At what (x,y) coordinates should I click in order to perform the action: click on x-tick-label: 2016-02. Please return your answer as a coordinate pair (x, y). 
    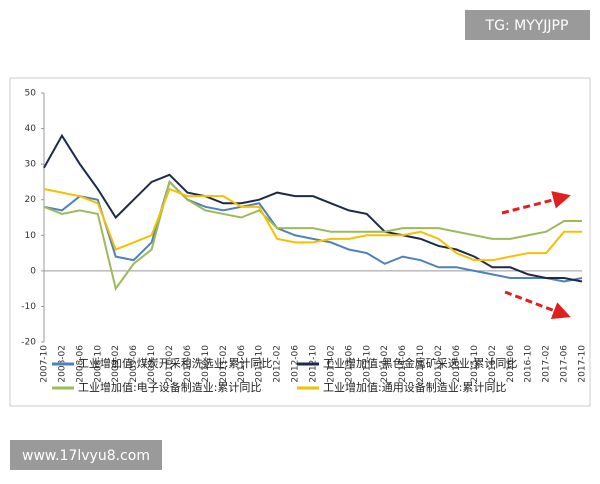
    Looking at the image, I should click on (493, 364).